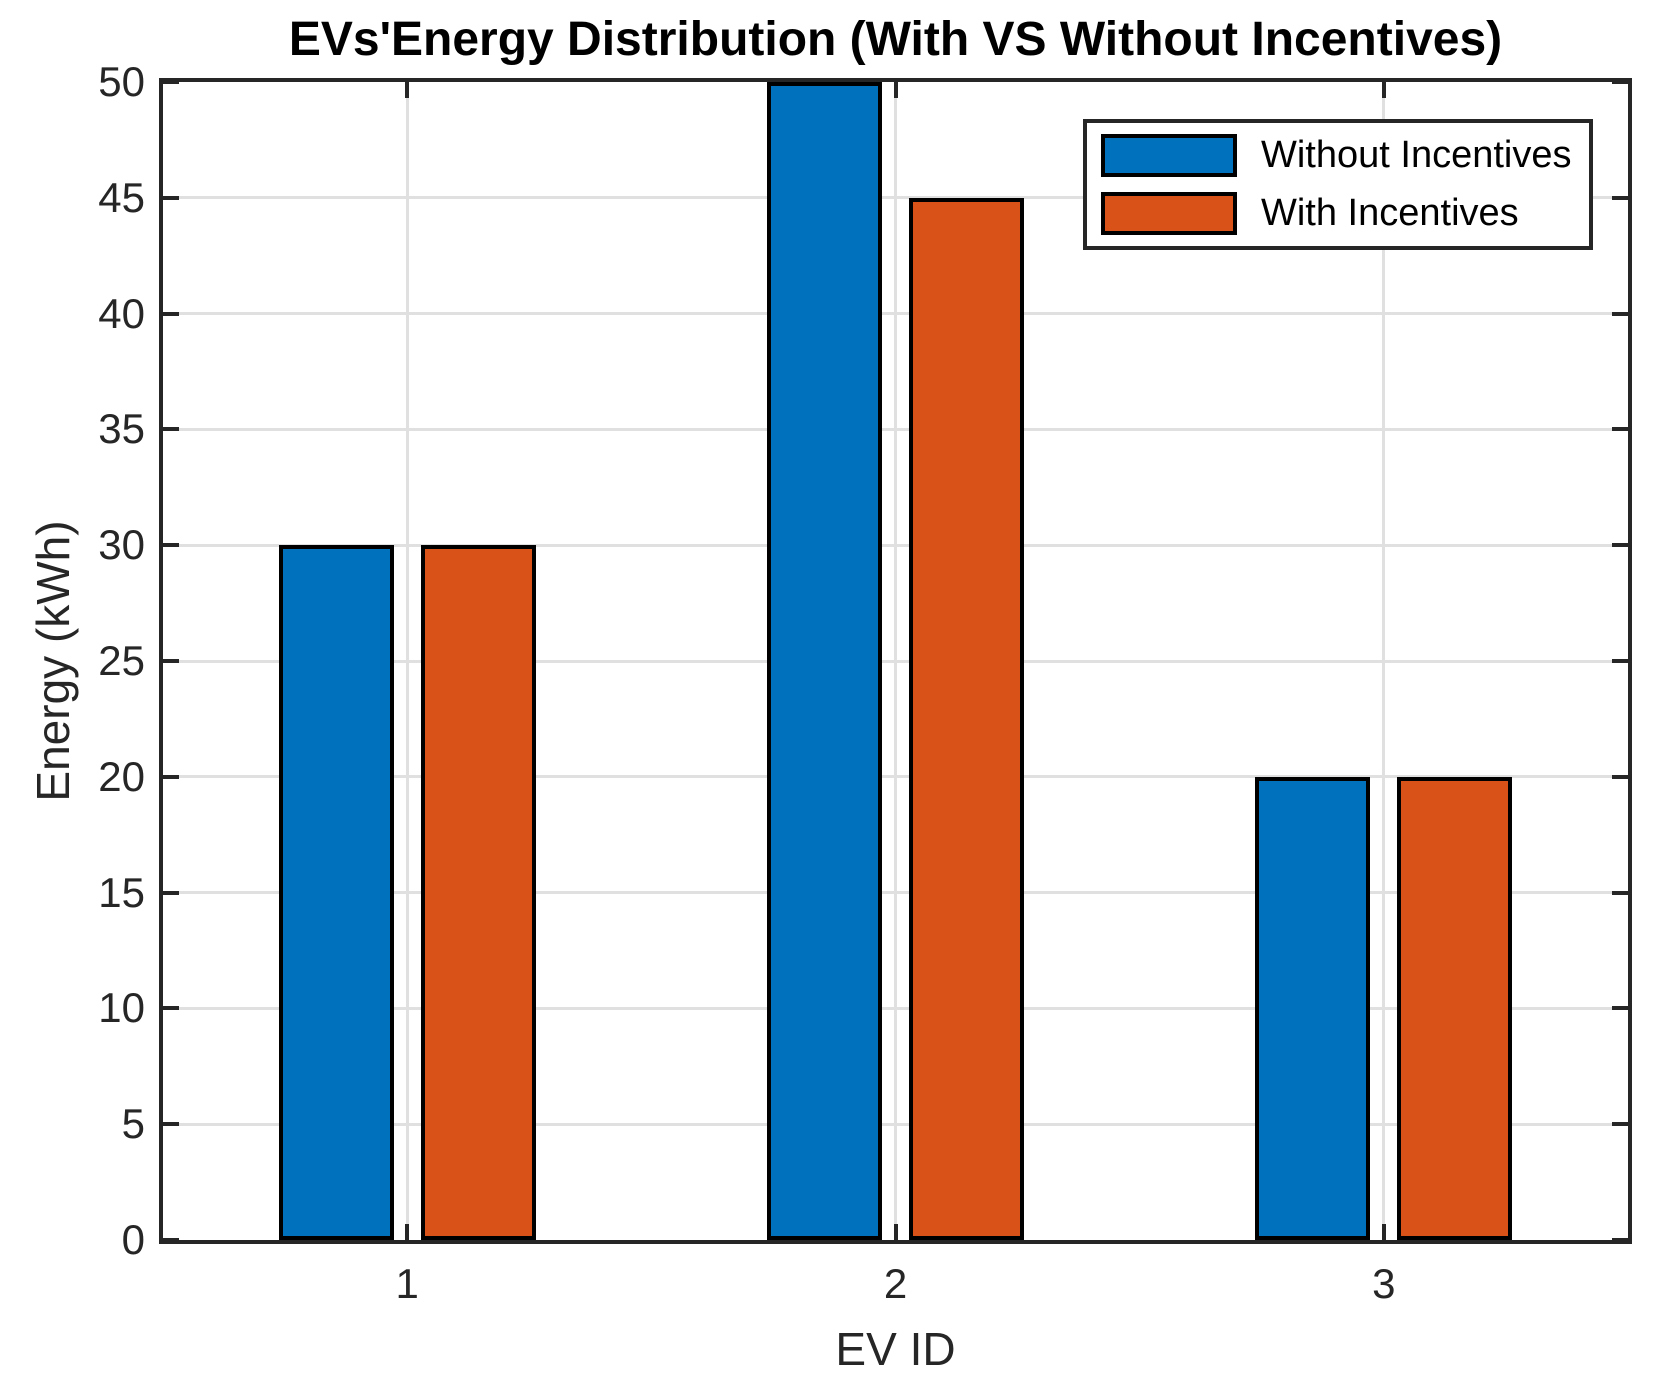  I want to click on y-tick-label: 30, so click(121, 545).